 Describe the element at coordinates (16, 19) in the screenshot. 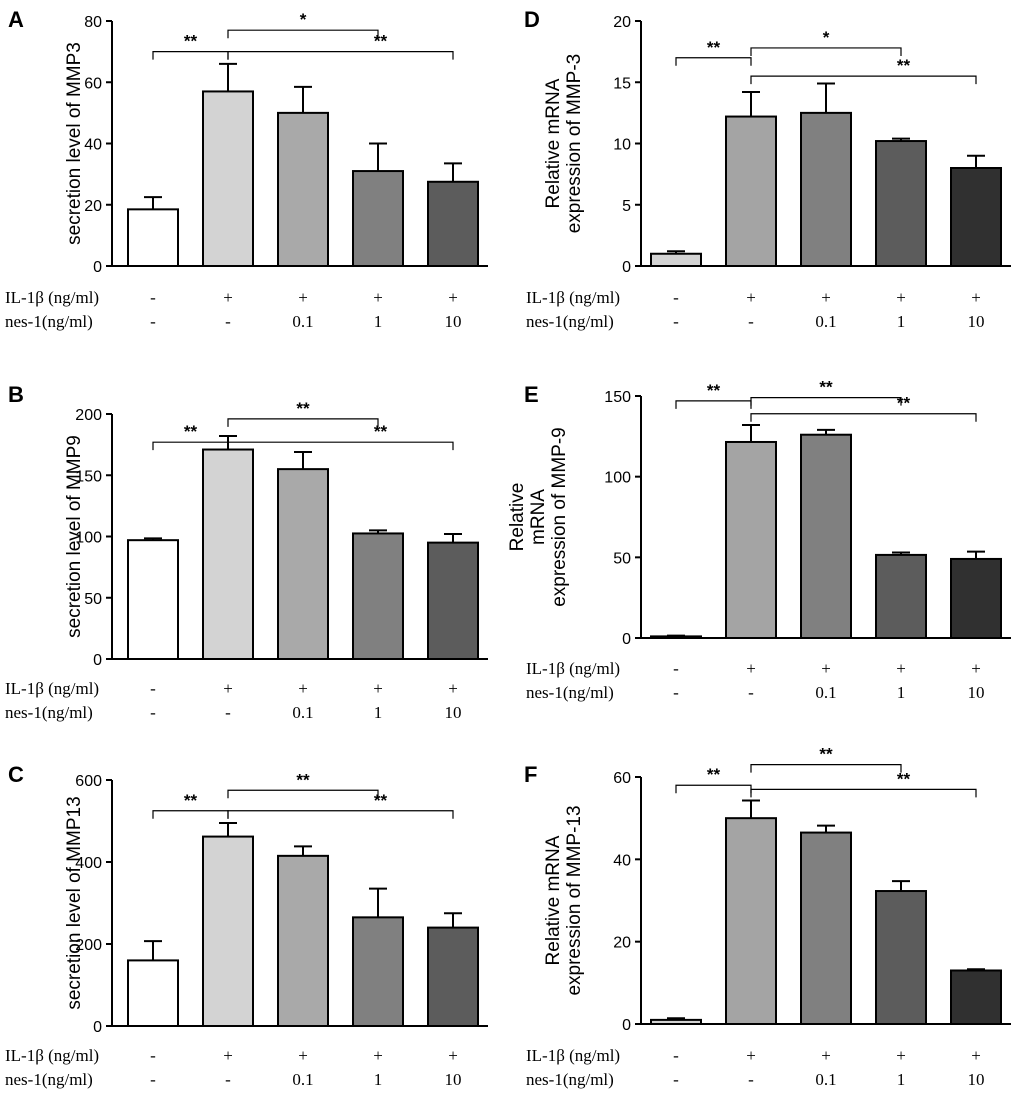

I see `panel-letter: A` at that location.